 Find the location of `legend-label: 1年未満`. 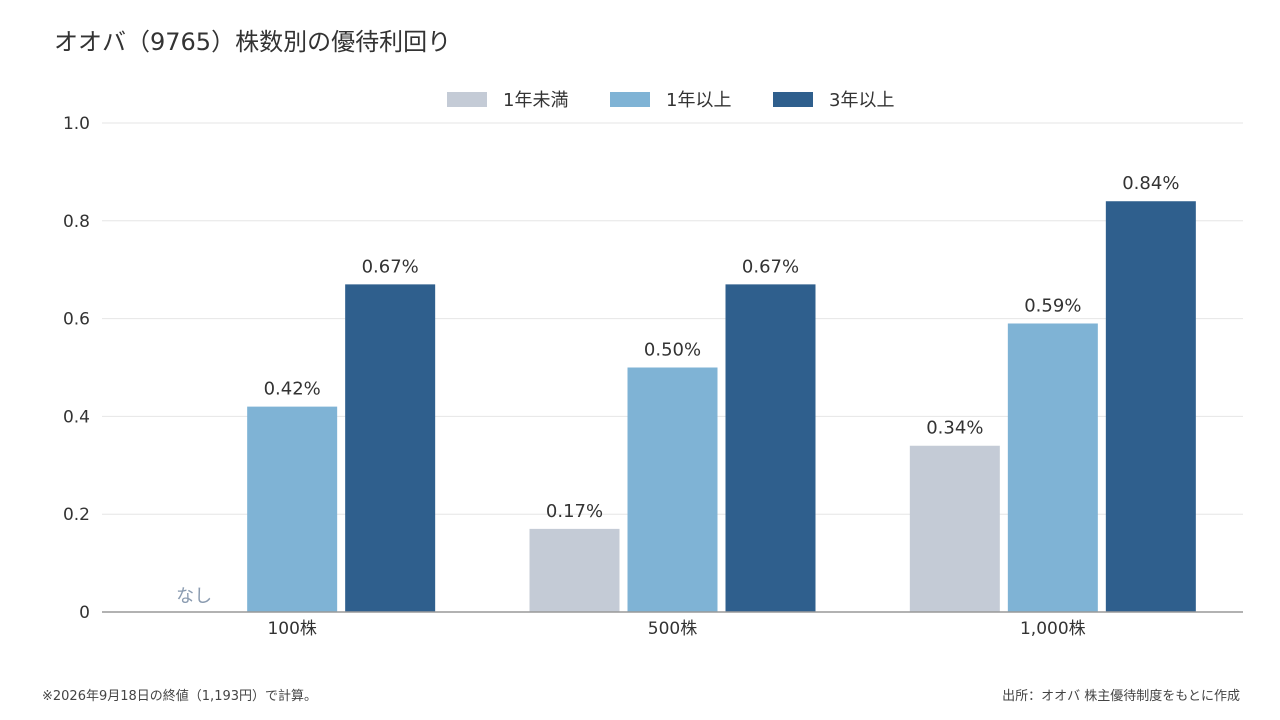

legend-label: 1年未満 is located at coordinates (535, 100).